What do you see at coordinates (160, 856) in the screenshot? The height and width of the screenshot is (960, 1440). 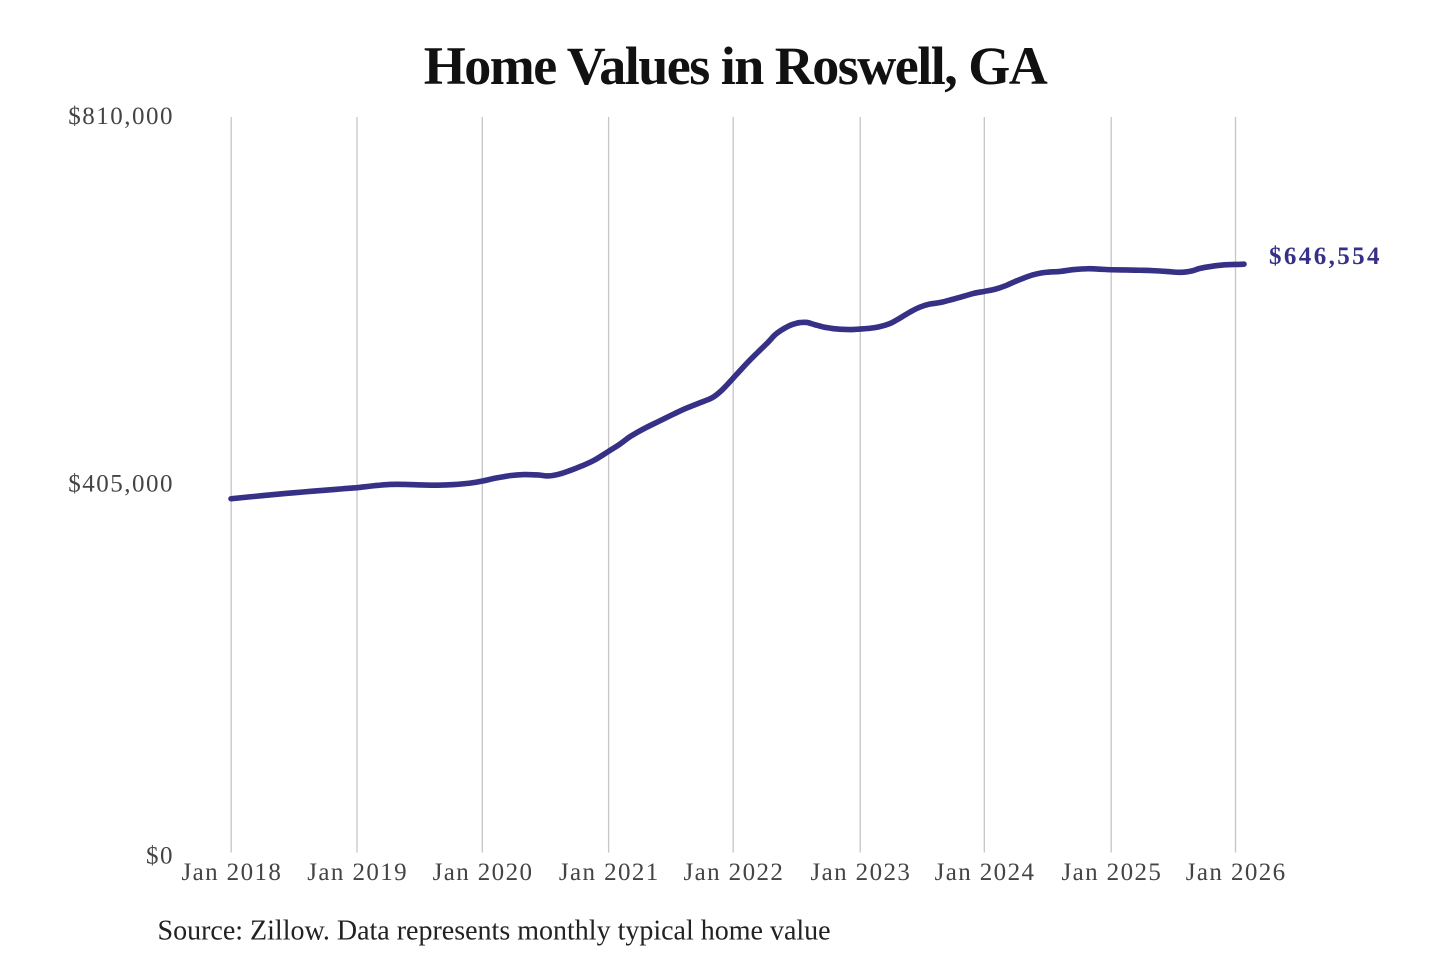 I see `svg-text: $0` at bounding box center [160, 856].